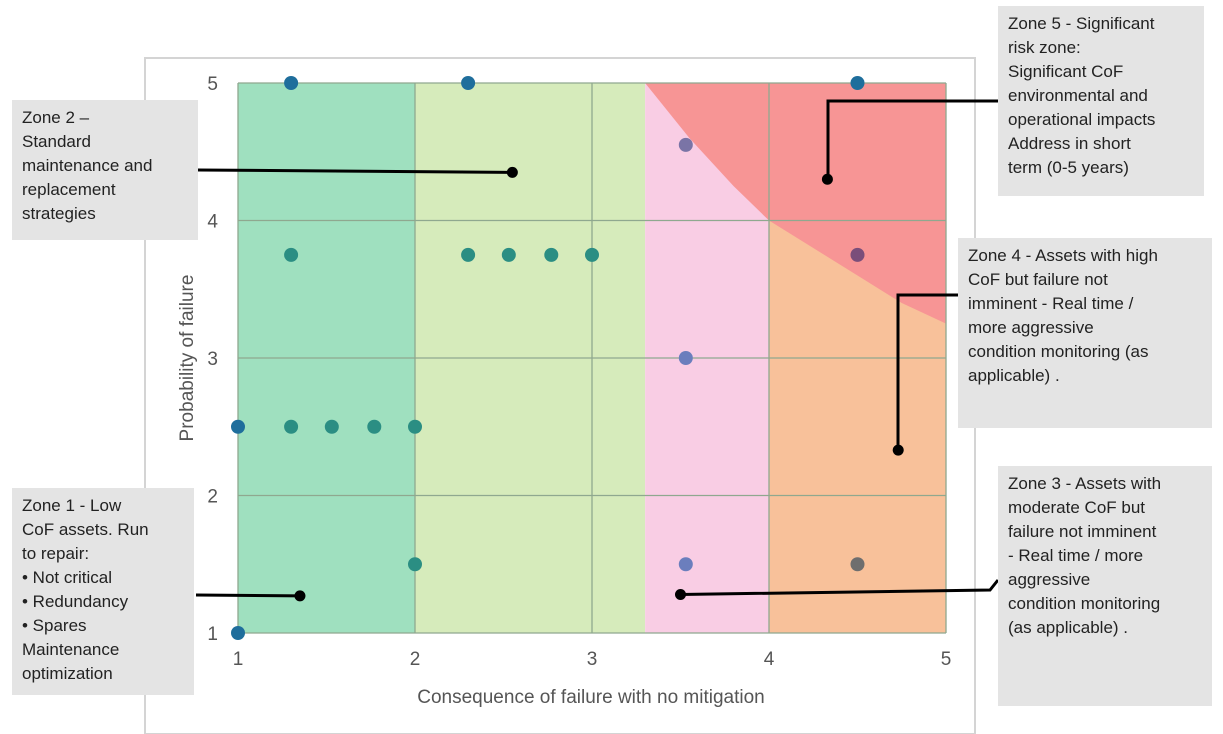 Image resolution: width=1223 pixels, height=734 pixels. I want to click on zone5-note-line: term (0-5 years), so click(1068, 167).